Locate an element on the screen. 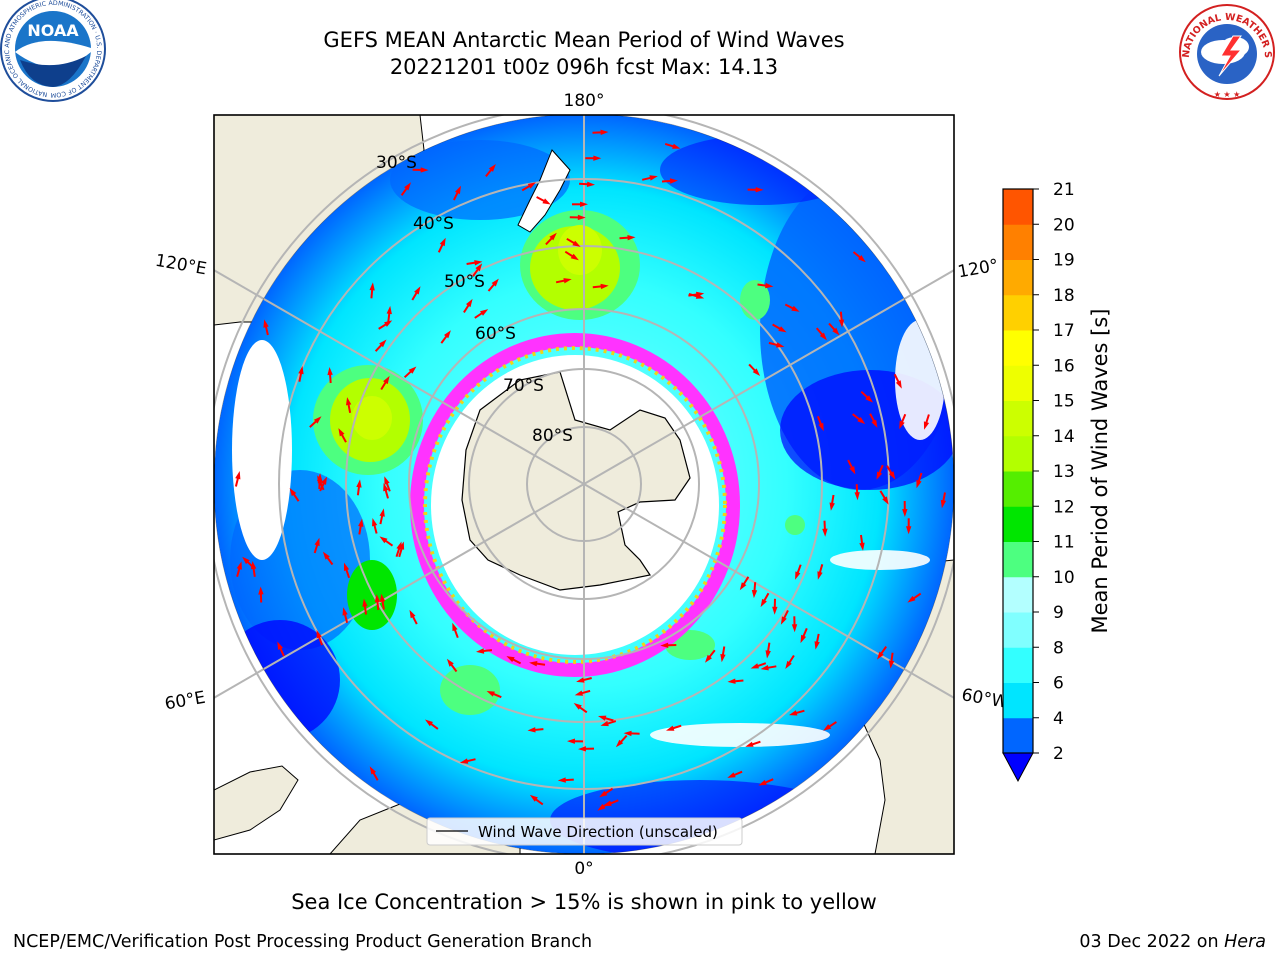  lon-label-left-lower: 60°E is located at coordinates (185, 701).